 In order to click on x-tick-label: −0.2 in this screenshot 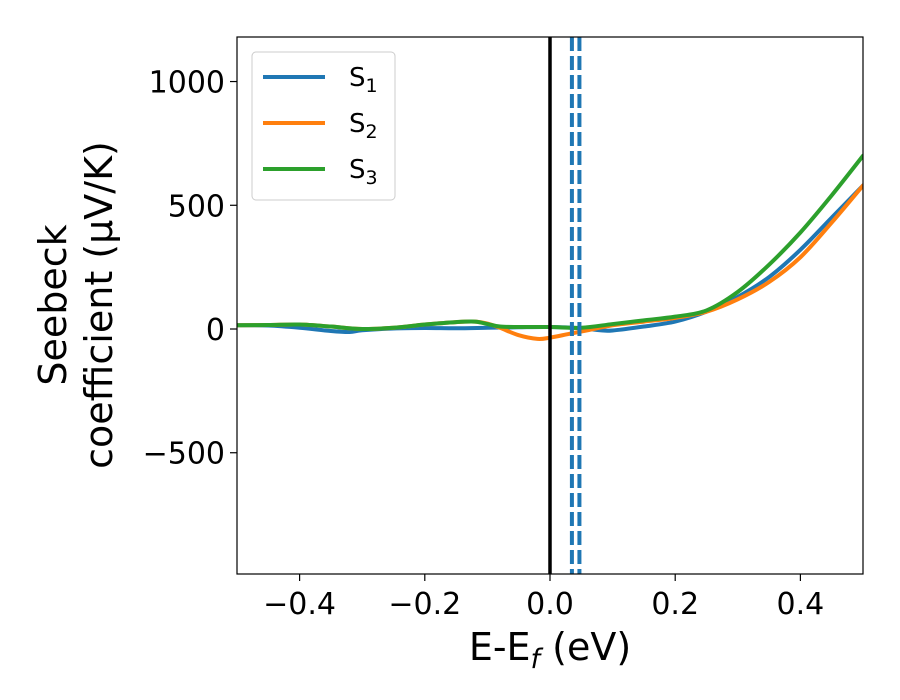, I will do `click(424, 604)`.